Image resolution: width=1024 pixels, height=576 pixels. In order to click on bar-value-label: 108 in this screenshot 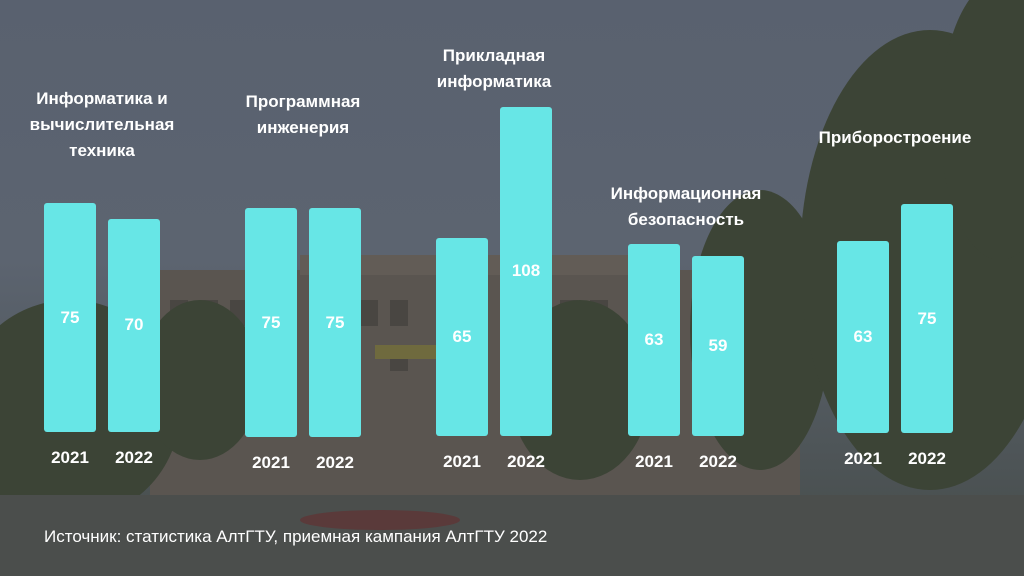, I will do `click(526, 271)`.